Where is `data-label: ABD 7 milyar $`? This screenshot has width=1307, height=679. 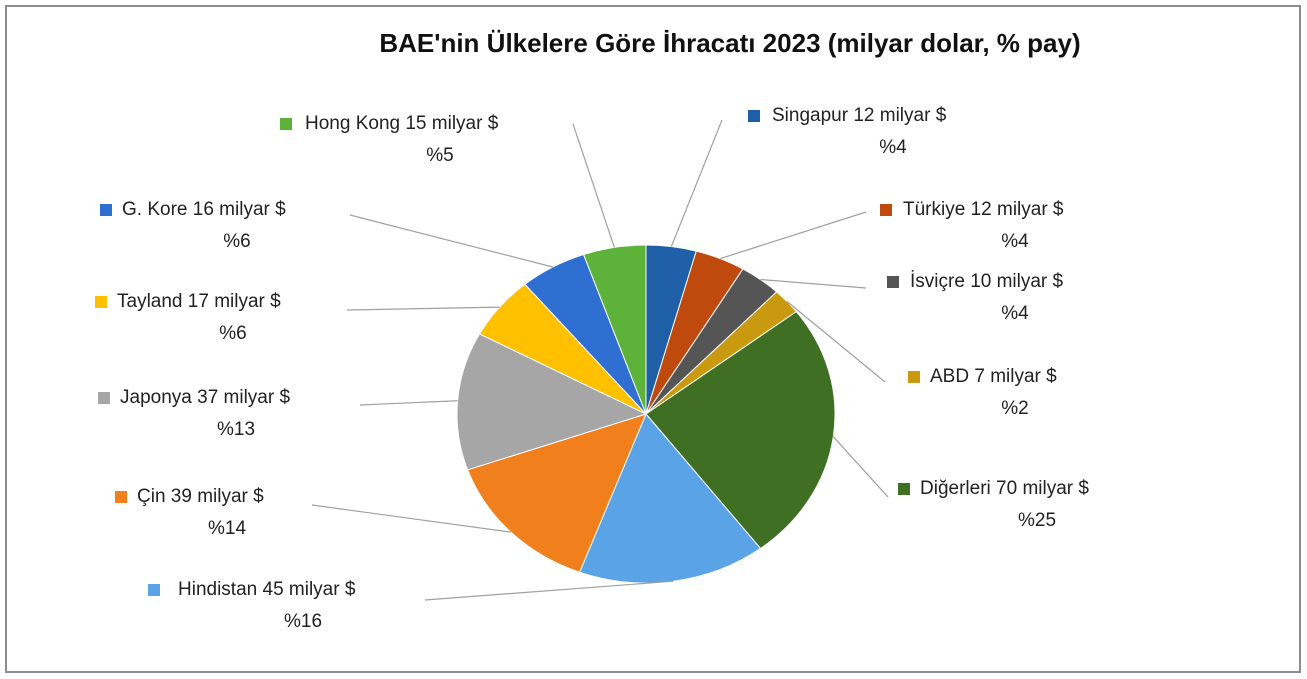
data-label: ABD 7 milyar $ is located at coordinates (993, 376).